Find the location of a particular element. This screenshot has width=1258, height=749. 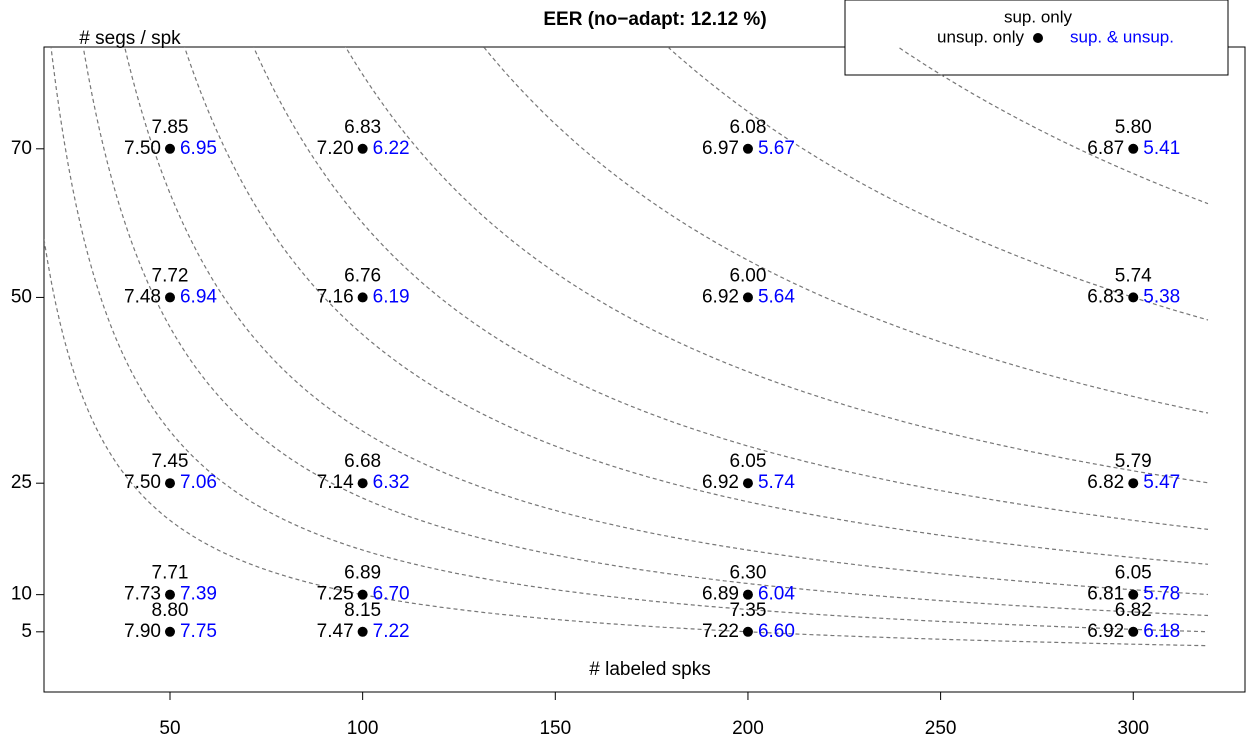

value-label: 7.14 is located at coordinates (335, 482).